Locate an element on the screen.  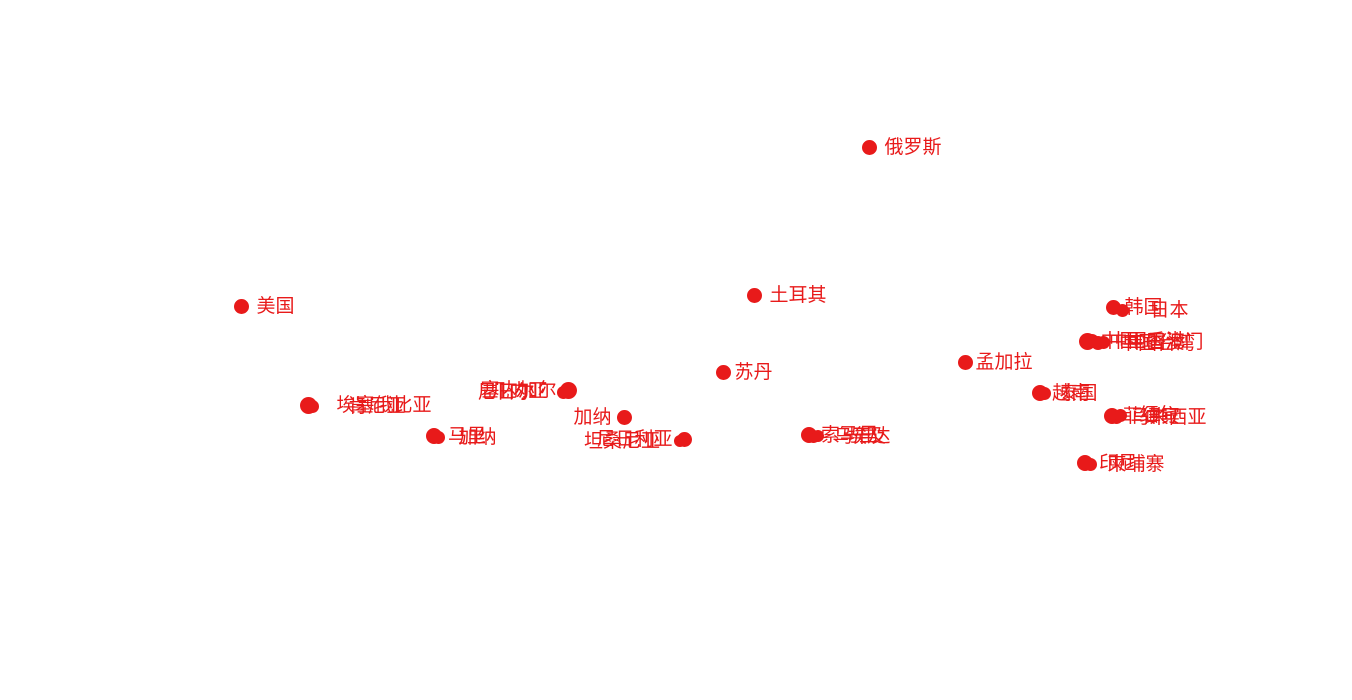
map-point-label: 韩国 is located at coordinates (1143, 306).